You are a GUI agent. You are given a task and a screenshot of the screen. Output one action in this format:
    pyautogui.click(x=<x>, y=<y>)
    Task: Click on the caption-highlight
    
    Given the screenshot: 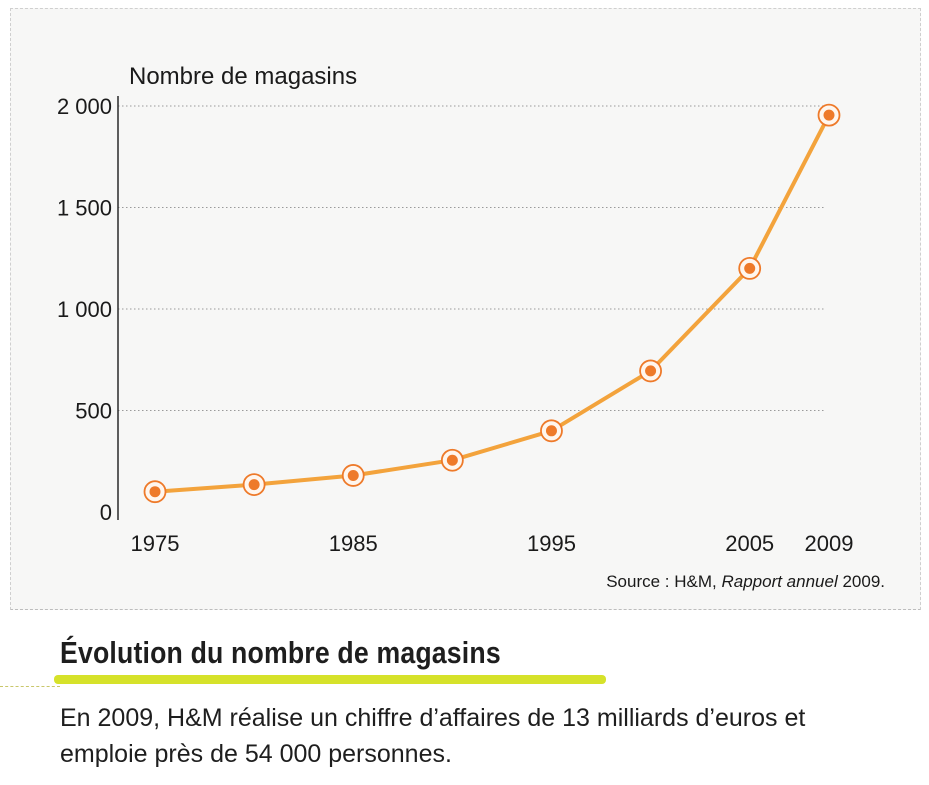 What is the action you would take?
    pyautogui.click(x=330, y=679)
    